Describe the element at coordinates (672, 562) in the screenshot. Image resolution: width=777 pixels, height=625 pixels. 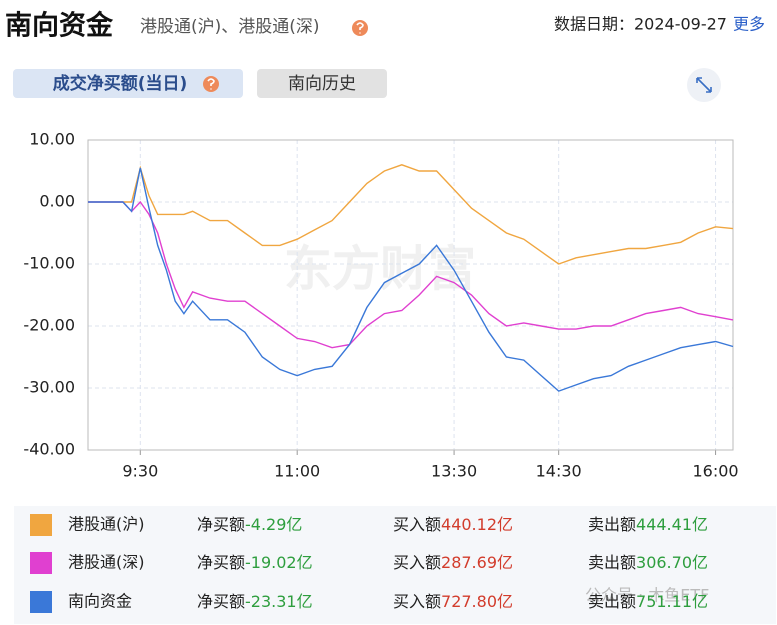
I see `summary-value: 306.70亿` at that location.